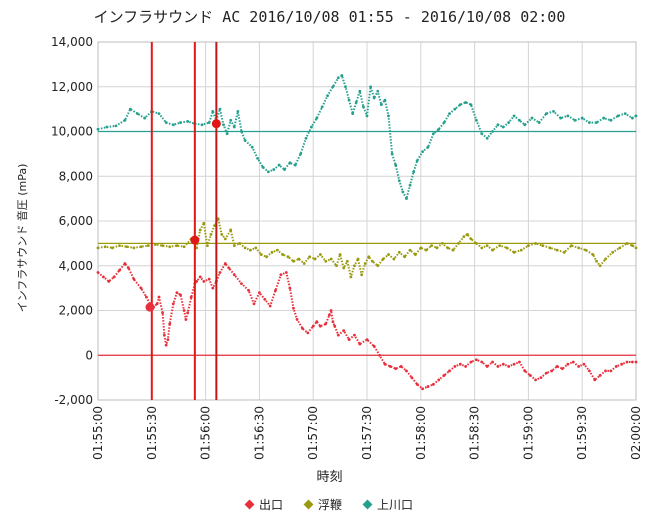 The height and width of the screenshot is (520, 659). I want to click on y-tick-label: 12,000, so click(72, 87).